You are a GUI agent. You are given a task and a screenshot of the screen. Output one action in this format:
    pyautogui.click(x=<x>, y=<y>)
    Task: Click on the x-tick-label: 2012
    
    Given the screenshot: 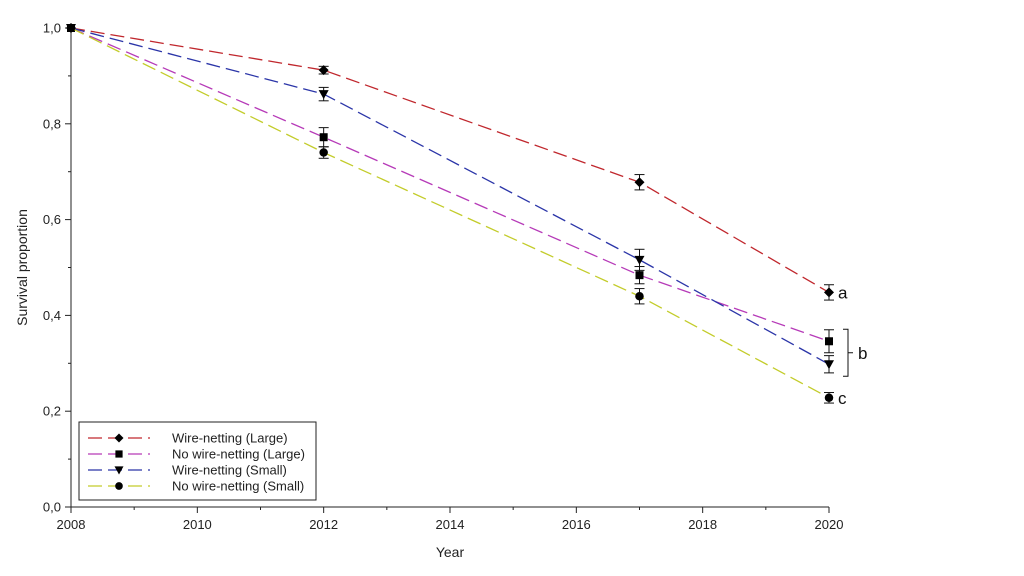 What is the action you would take?
    pyautogui.click(x=323, y=524)
    